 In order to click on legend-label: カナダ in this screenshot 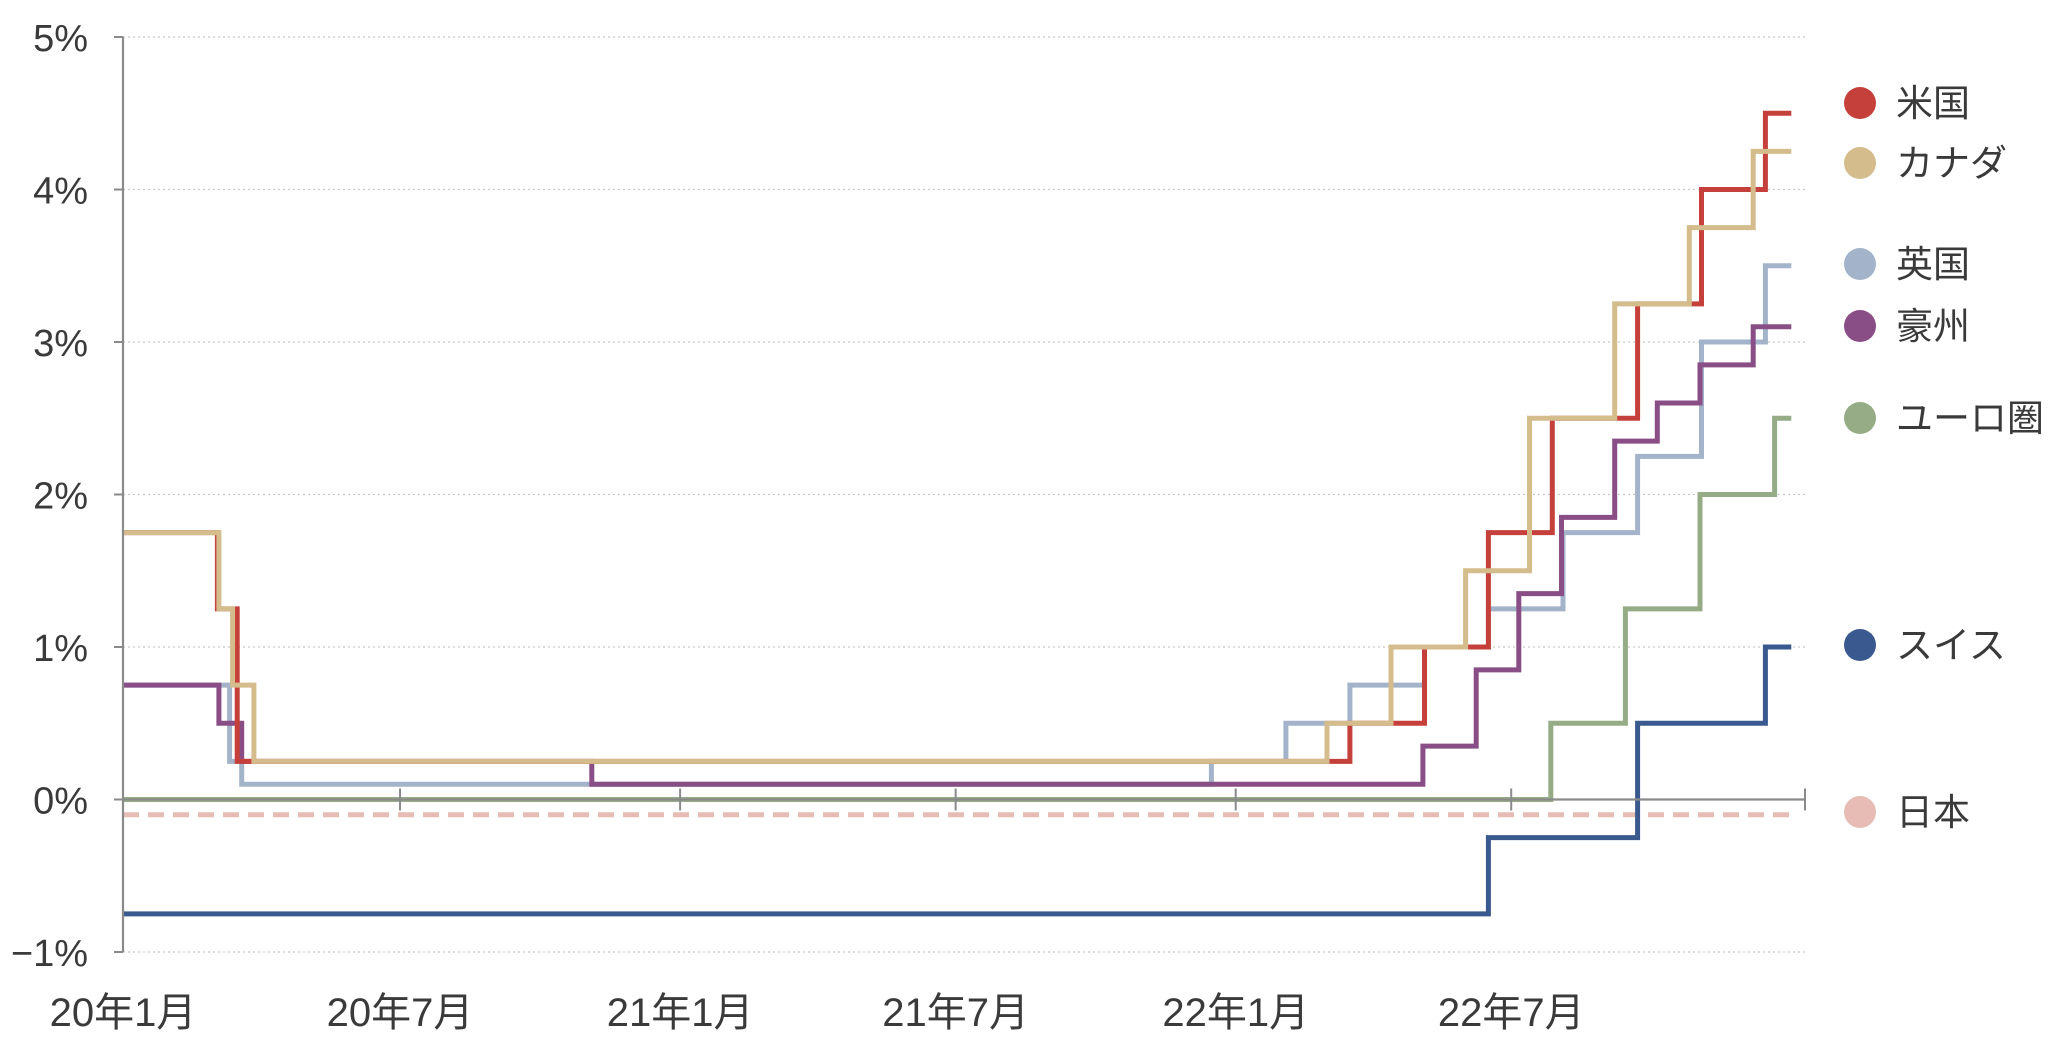, I will do `click(1951, 163)`.